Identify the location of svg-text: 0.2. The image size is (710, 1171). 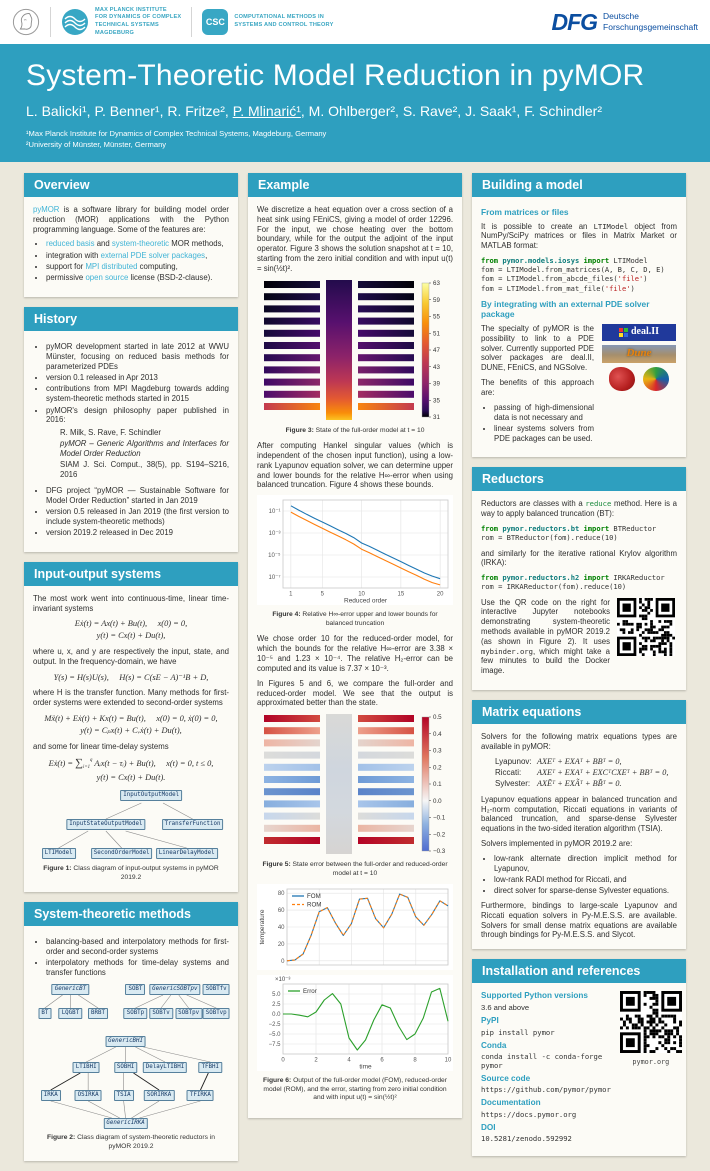
(437, 768).